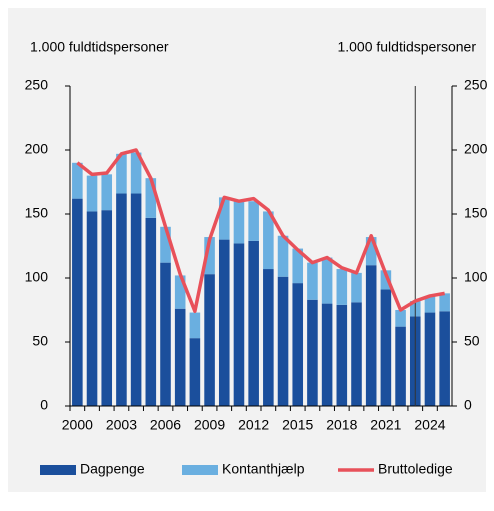 The width and height of the screenshot is (494, 511). What do you see at coordinates (472, 341) in the screenshot?
I see `y2-tick-label: 50` at bounding box center [472, 341].